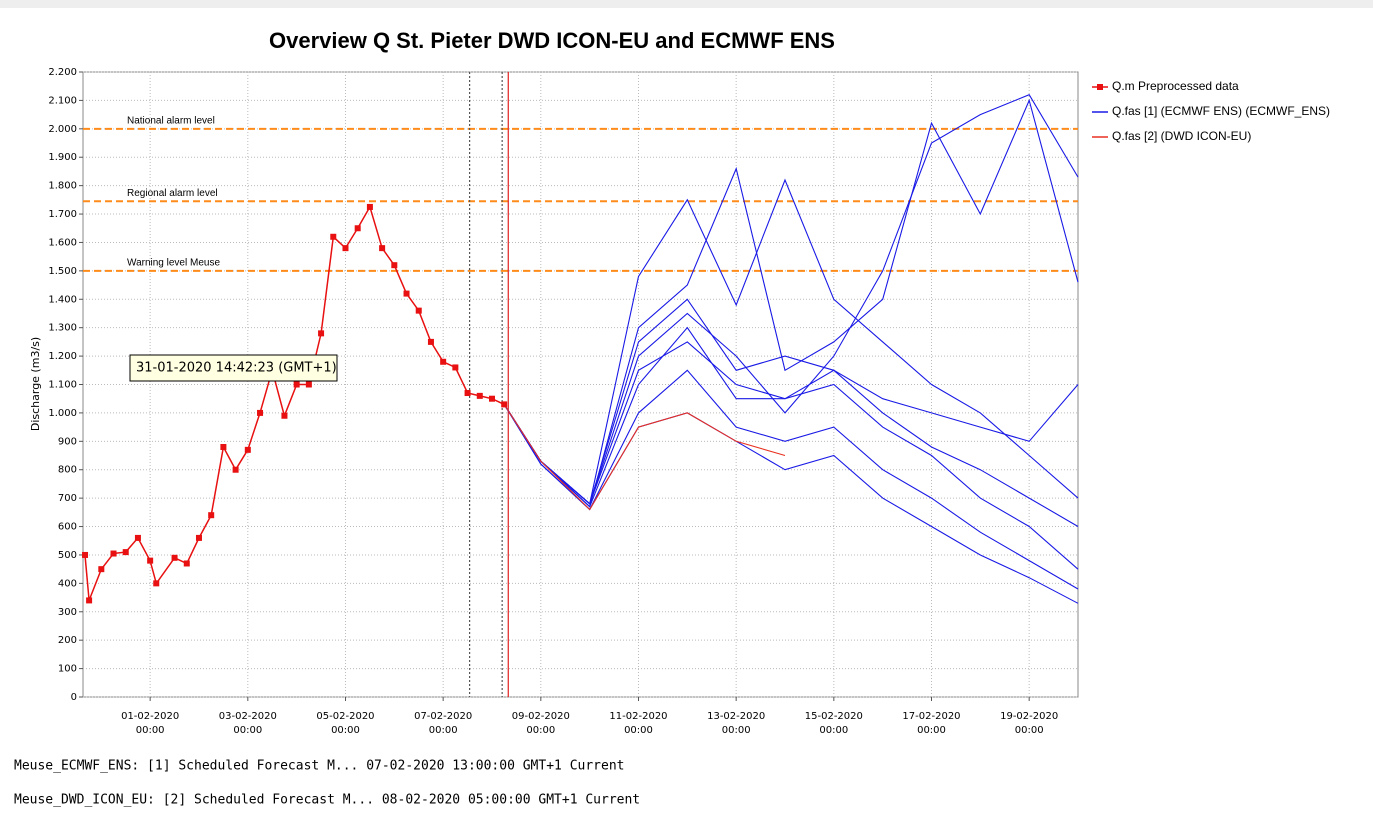  What do you see at coordinates (1029, 723) in the screenshot?
I see `x-tick-label: 19-02-2020 00:00` at bounding box center [1029, 723].